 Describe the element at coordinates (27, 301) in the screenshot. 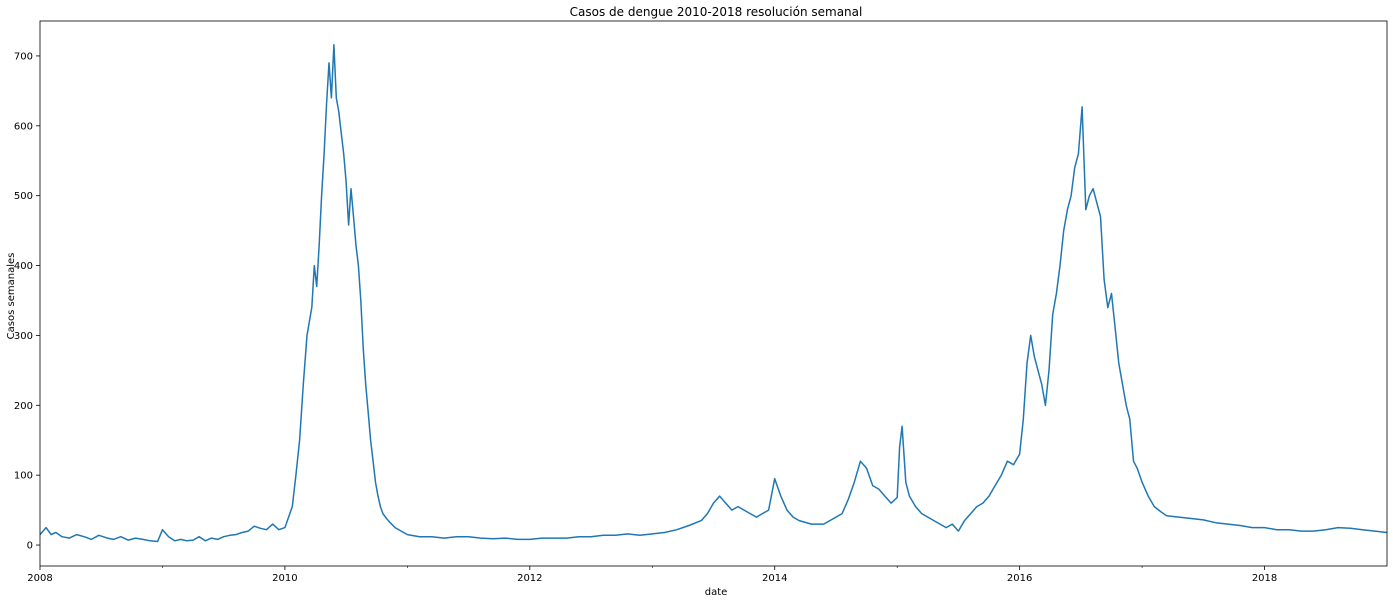

I see `y-axis-ticks: 0 100 200 300 400 500 600 700` at that location.